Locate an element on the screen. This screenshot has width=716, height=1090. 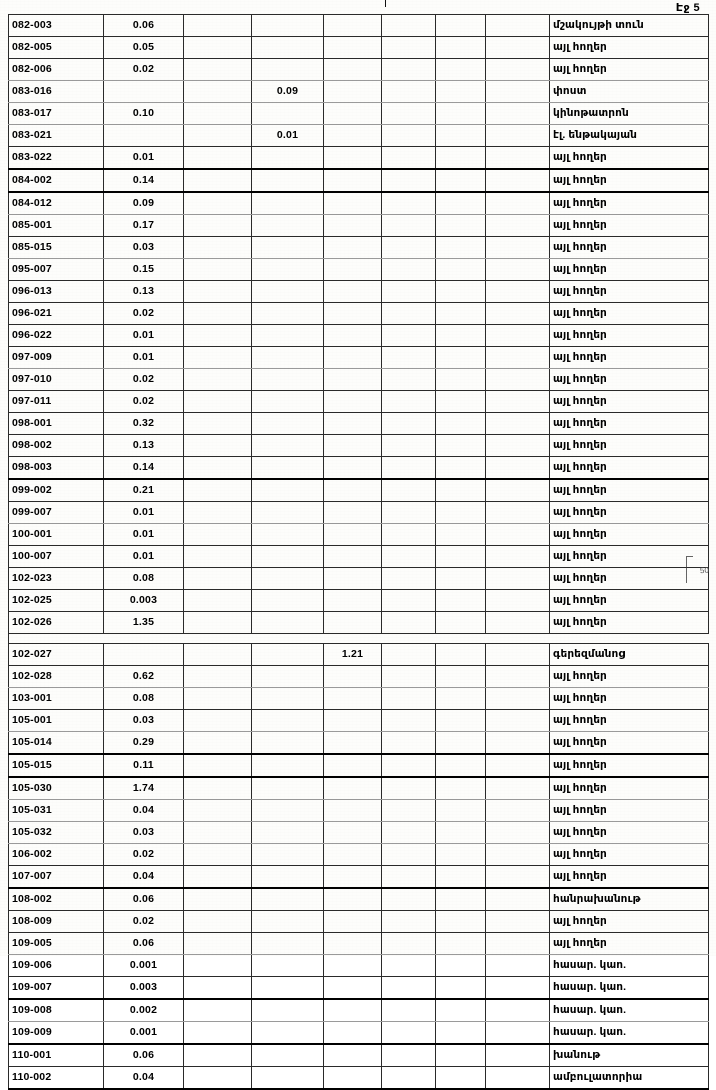
row-code: 103-001 is located at coordinates (56, 698).